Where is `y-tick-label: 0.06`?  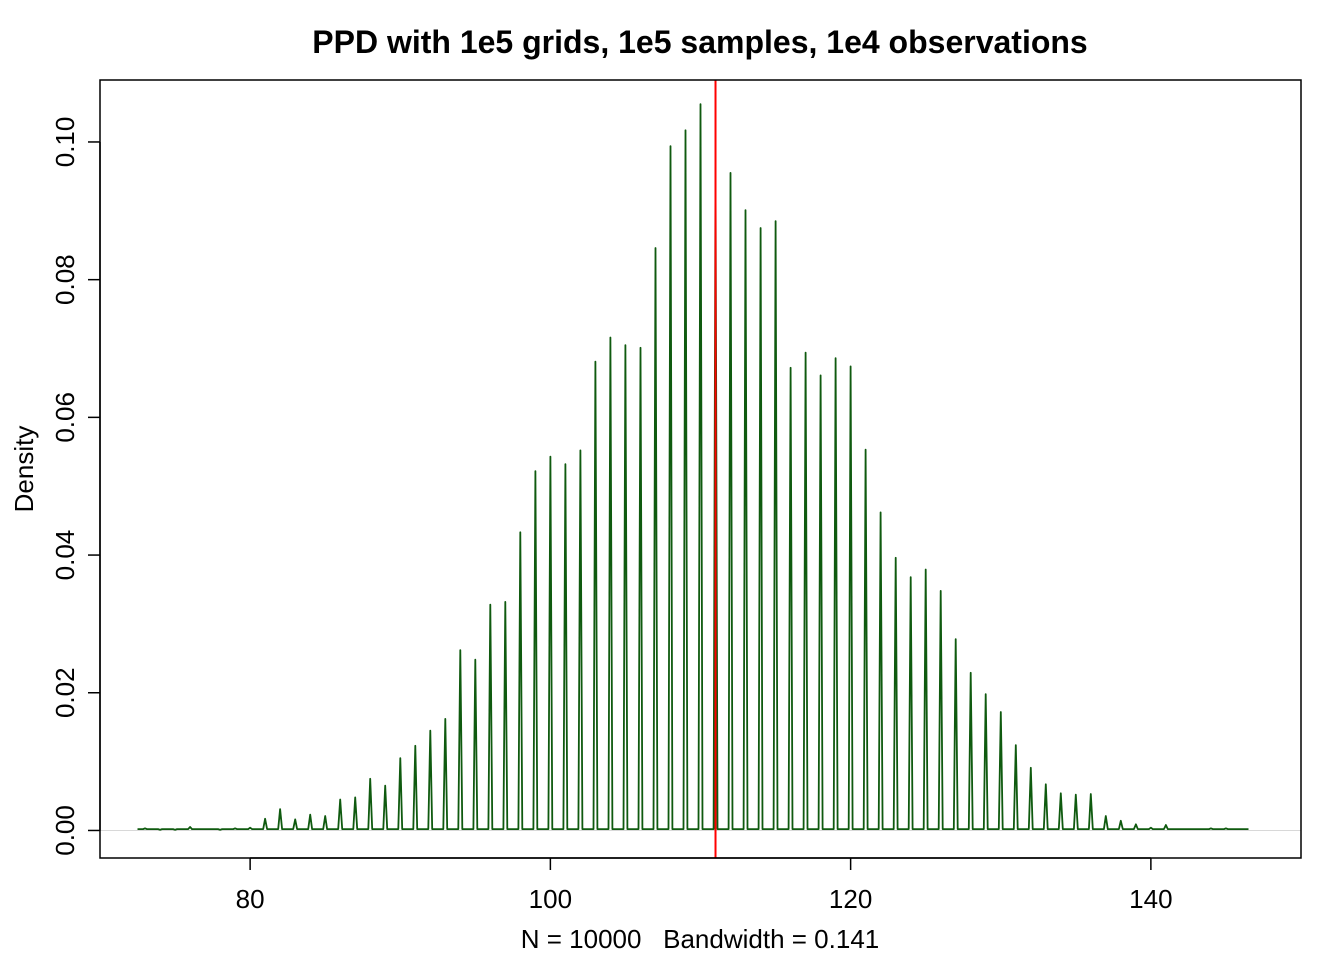
y-tick-label: 0.06 is located at coordinates (65, 417).